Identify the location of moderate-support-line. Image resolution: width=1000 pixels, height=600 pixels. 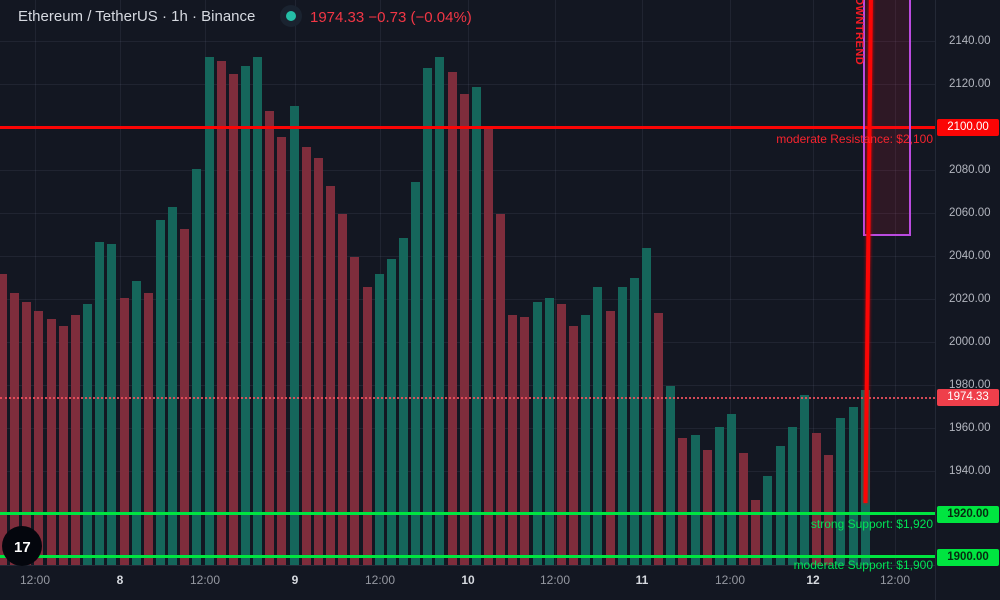
(467, 556).